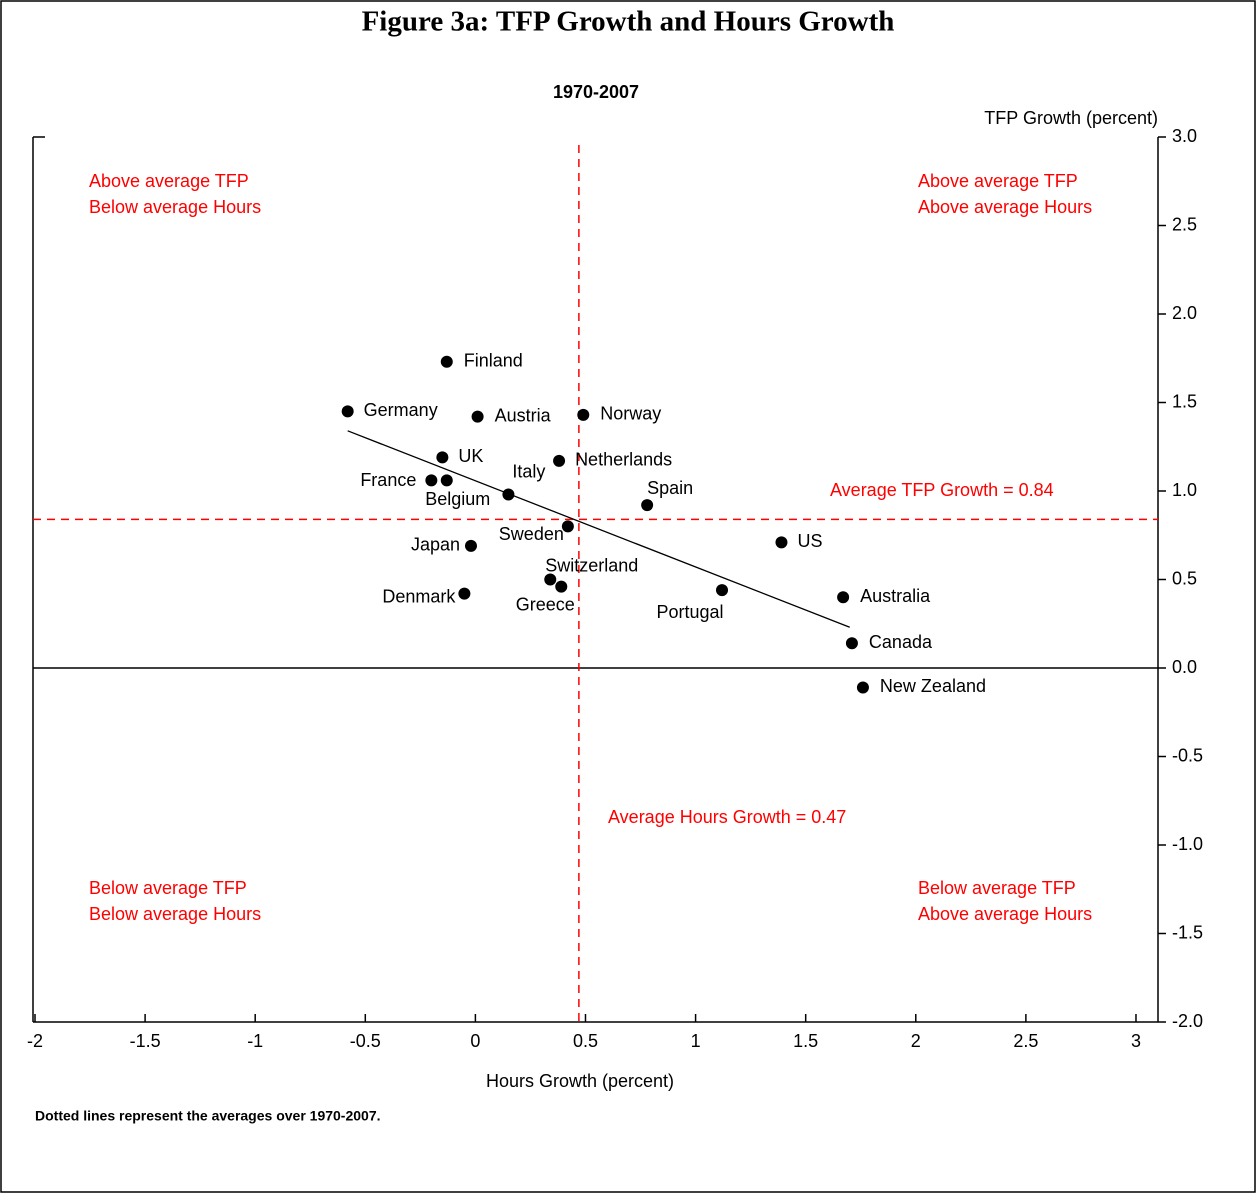  I want to click on x-tick-label: 2.5, so click(1025, 1041).